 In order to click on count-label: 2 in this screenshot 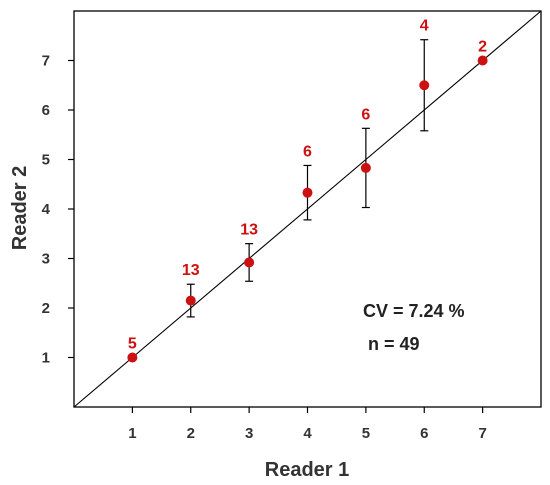, I will do `click(482, 47)`.